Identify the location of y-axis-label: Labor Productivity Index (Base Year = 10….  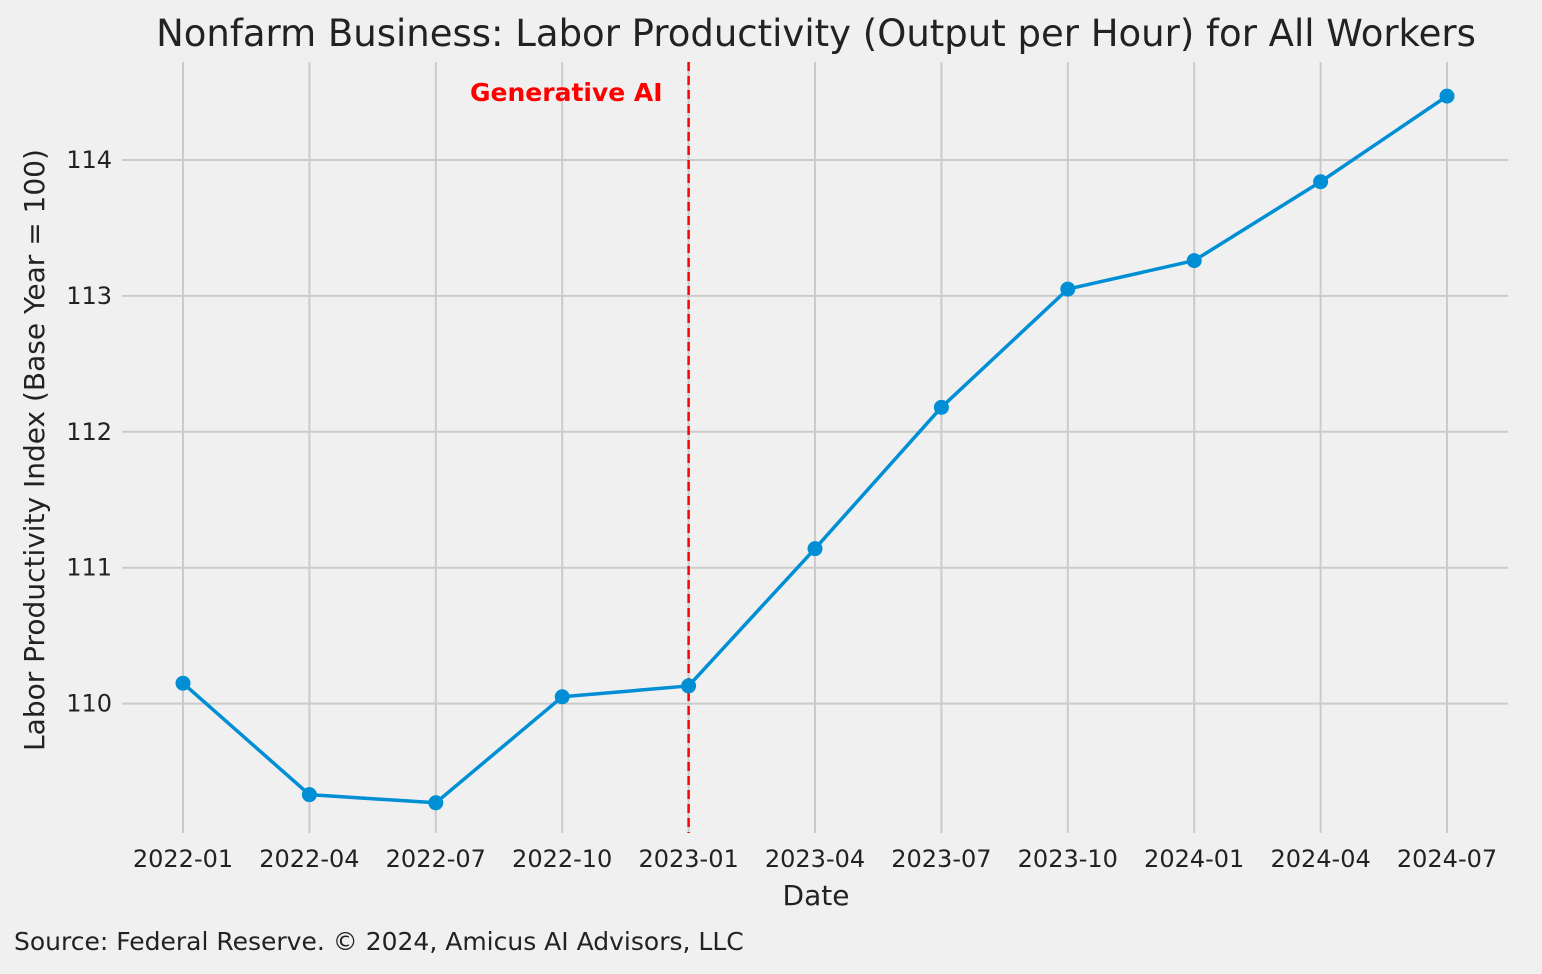
(34, 450).